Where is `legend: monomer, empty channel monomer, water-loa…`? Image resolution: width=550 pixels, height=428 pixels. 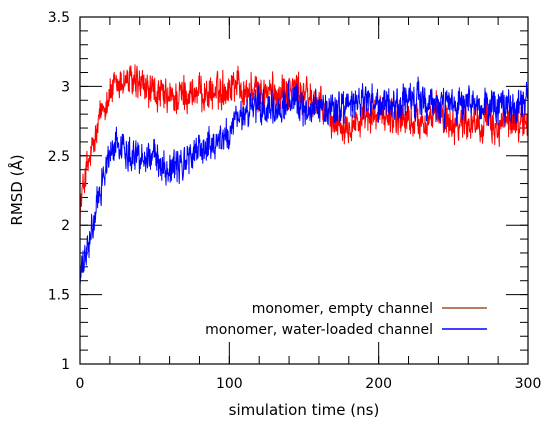 legend: monomer, empty channel monomer, water-loa… is located at coordinates (346, 319).